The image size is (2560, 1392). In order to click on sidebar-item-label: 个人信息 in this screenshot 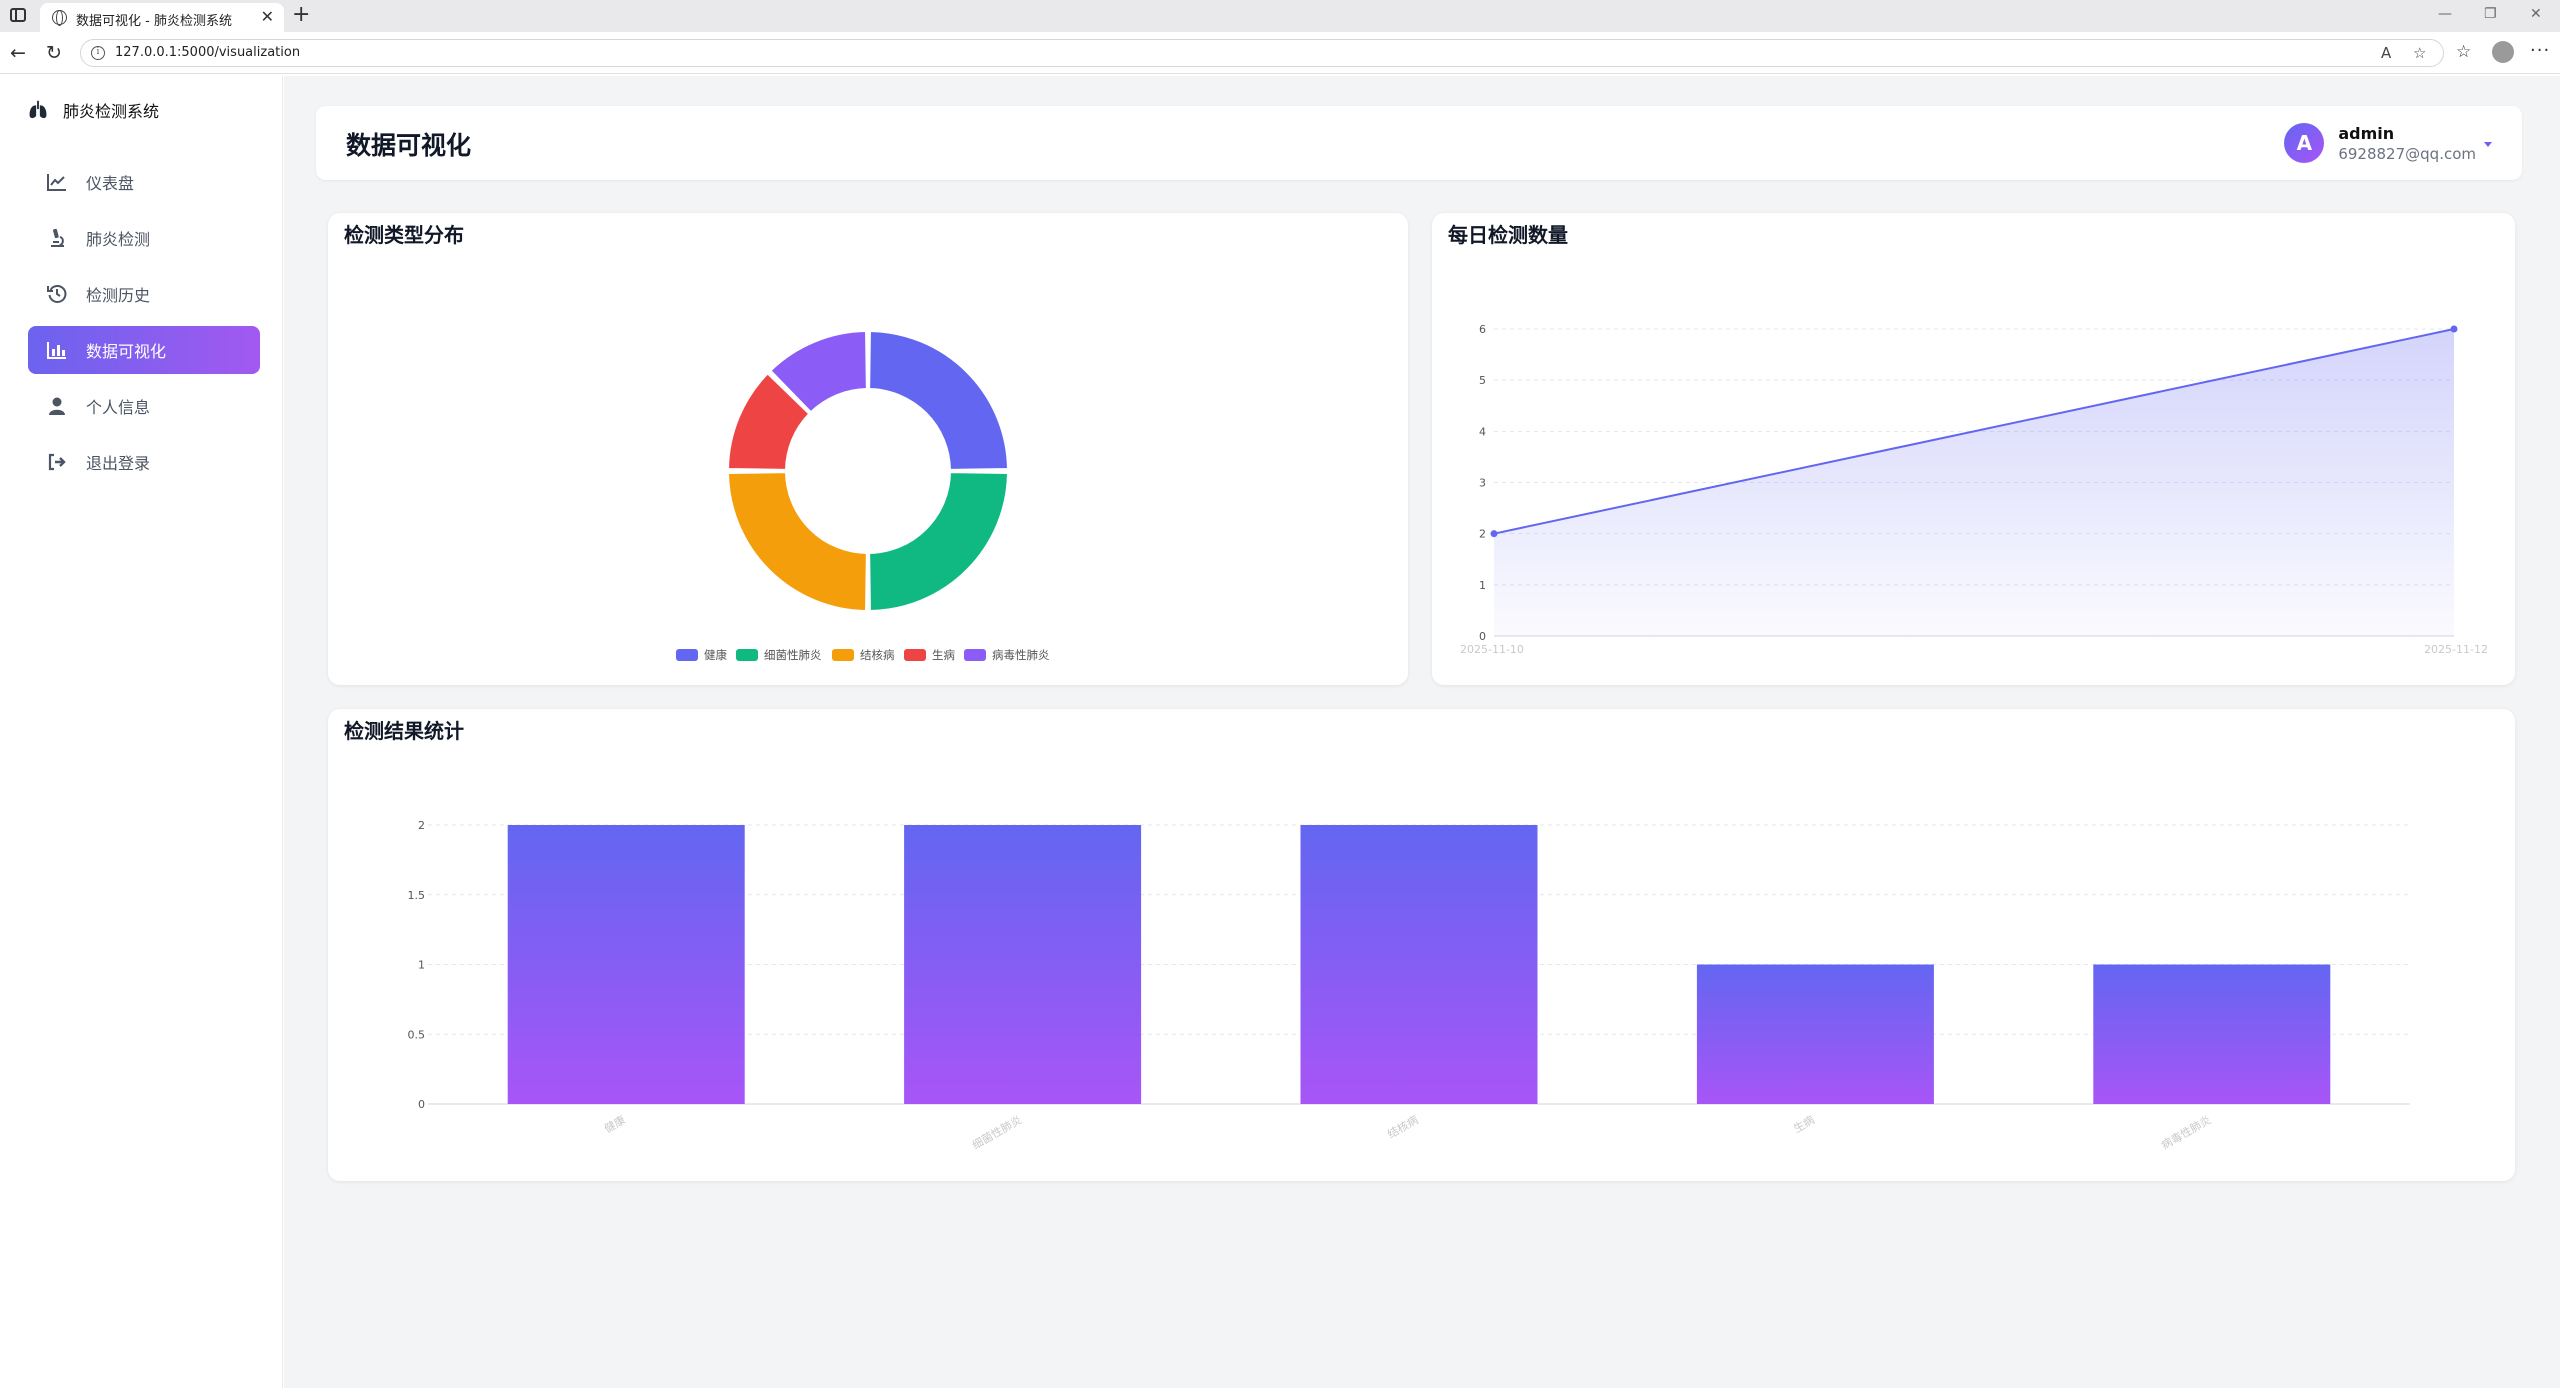, I will do `click(118, 407)`.